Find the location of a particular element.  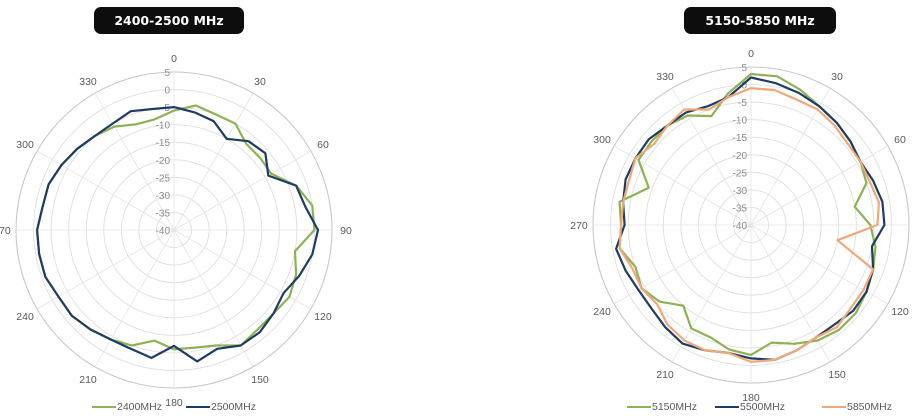

legend-right: 5150MHz 5500MHz 5850MHz is located at coordinates (759, 407).